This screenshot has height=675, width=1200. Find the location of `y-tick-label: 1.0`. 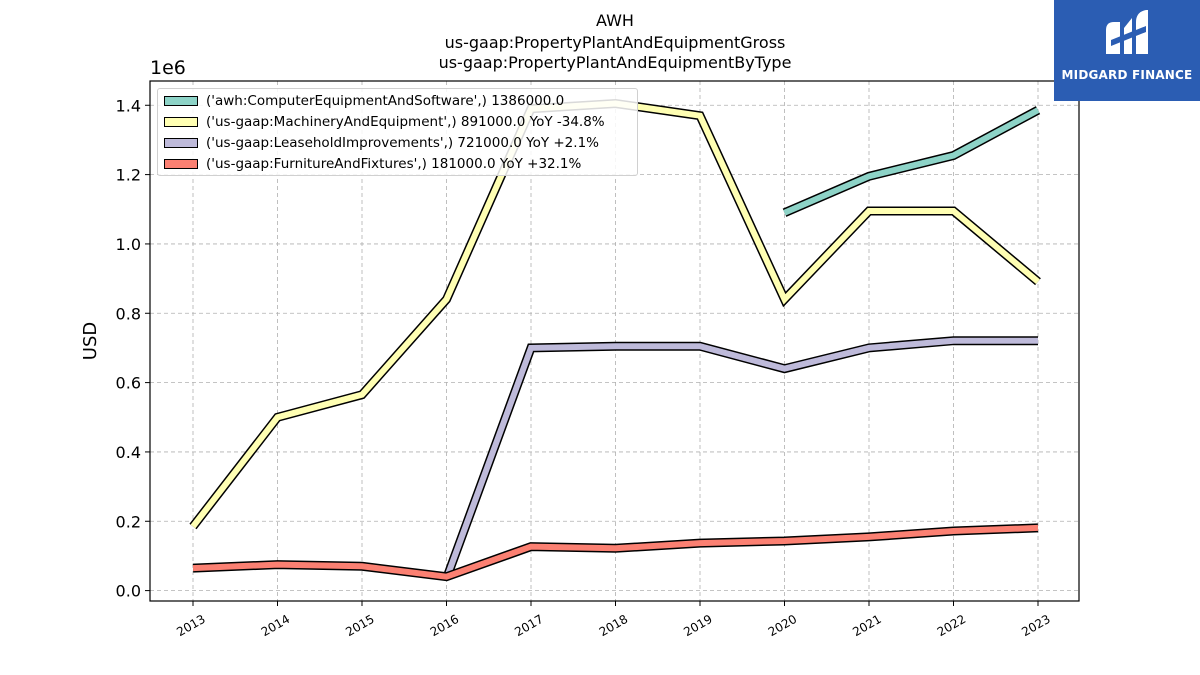

y-tick-label: 1.0 is located at coordinates (128, 244).